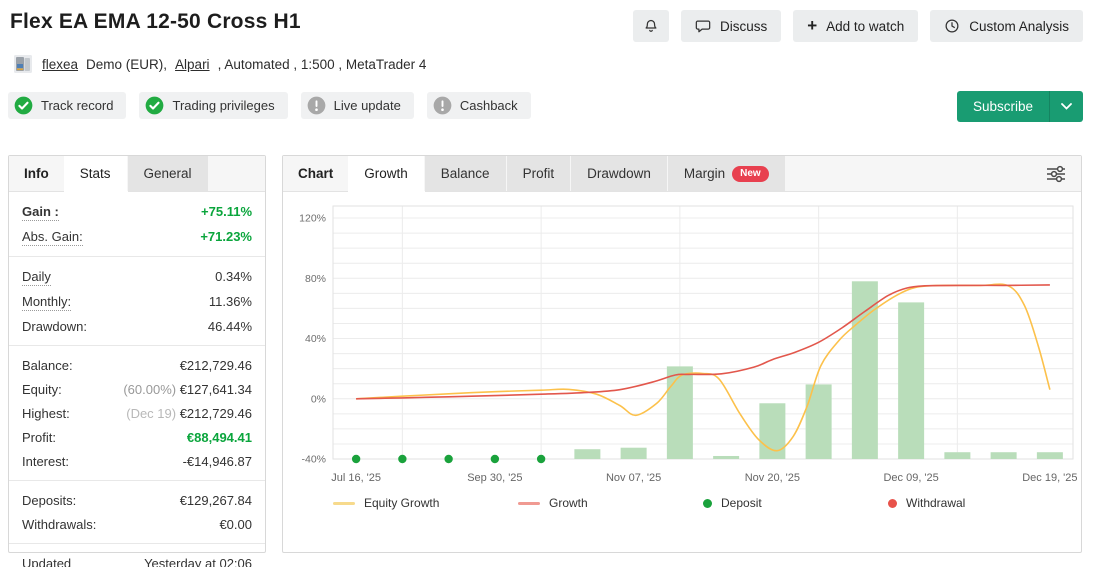  Describe the element at coordinates (42, 389) in the screenshot. I see `stat-label: Equity:` at that location.